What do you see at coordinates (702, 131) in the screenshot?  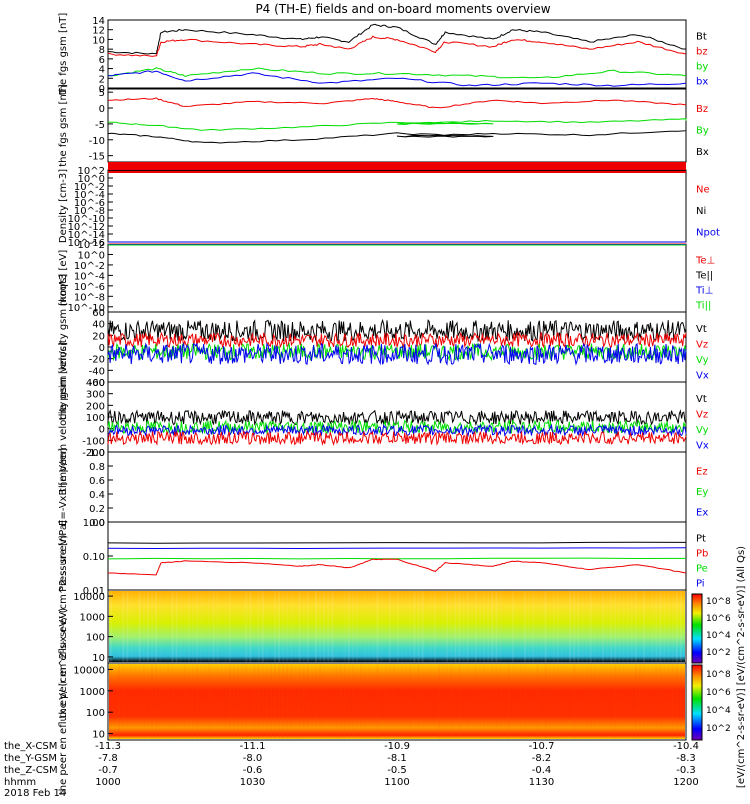 I see `legend-entry: By` at bounding box center [702, 131].